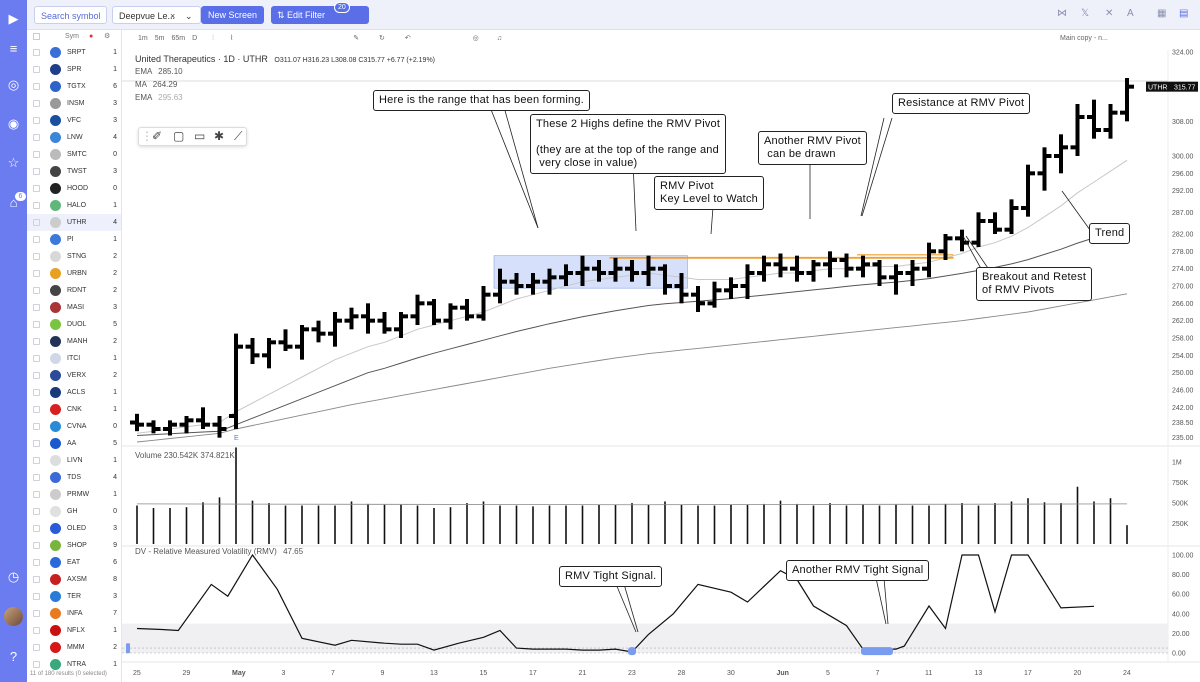 The height and width of the screenshot is (682, 1200). Describe the element at coordinates (1034, 284) in the screenshot. I see `annotation-breakout: Breakout and Retest of RMV Pivots` at that location.